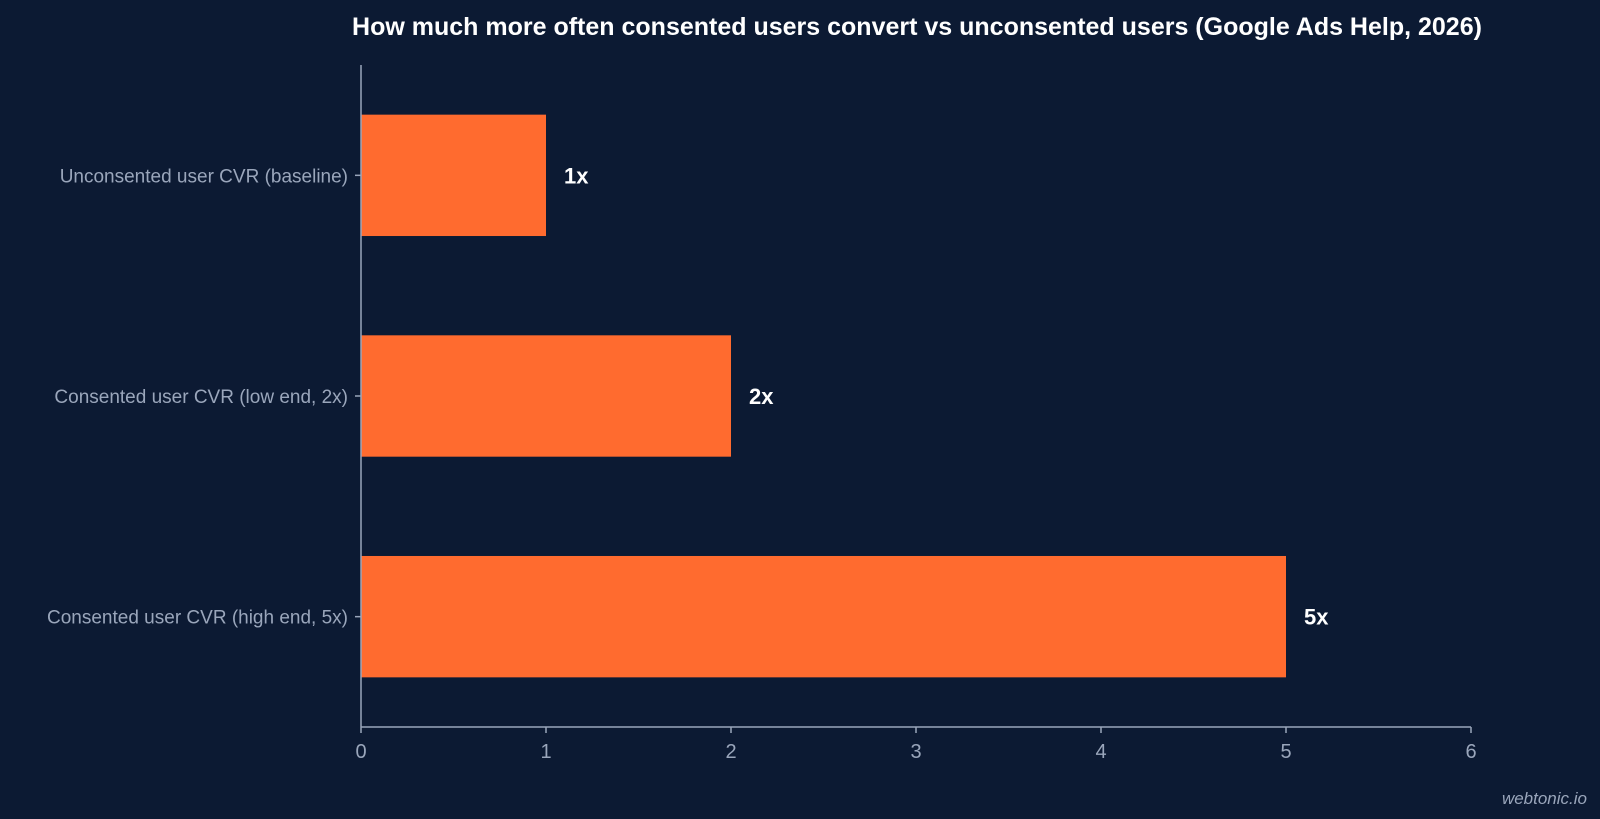  What do you see at coordinates (1100, 752) in the screenshot?
I see `x-tick-label-4: 4` at bounding box center [1100, 752].